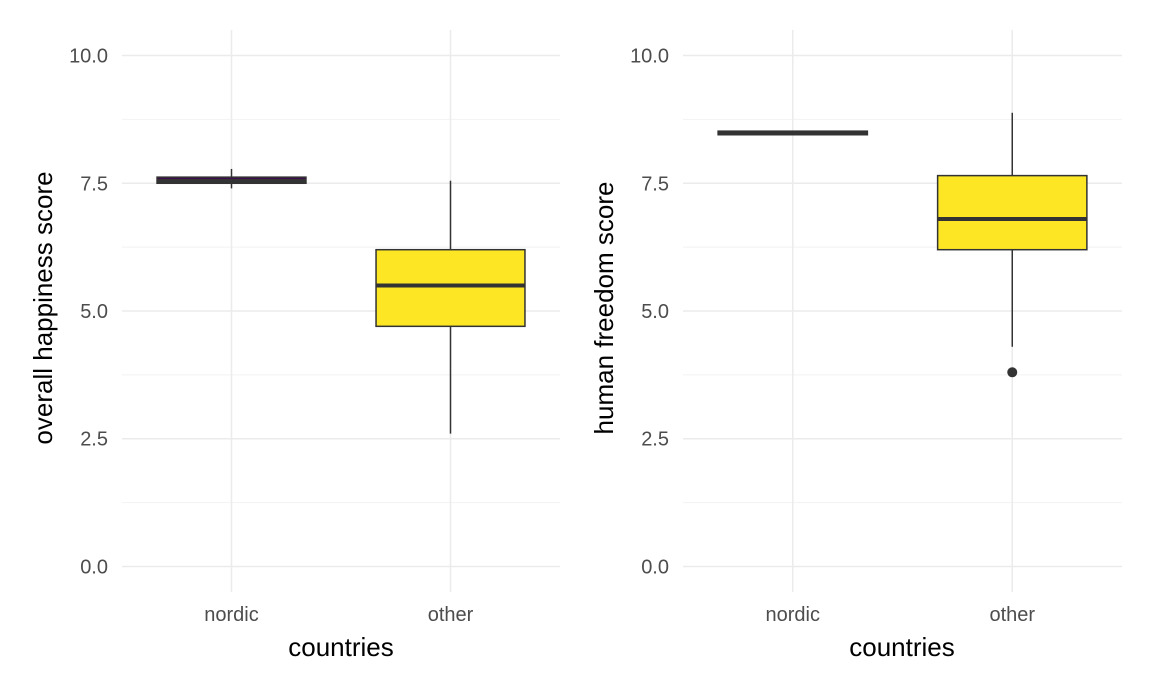  Describe the element at coordinates (43, 307) in the screenshot. I see `y-axis-title: overall happiness score` at that location.